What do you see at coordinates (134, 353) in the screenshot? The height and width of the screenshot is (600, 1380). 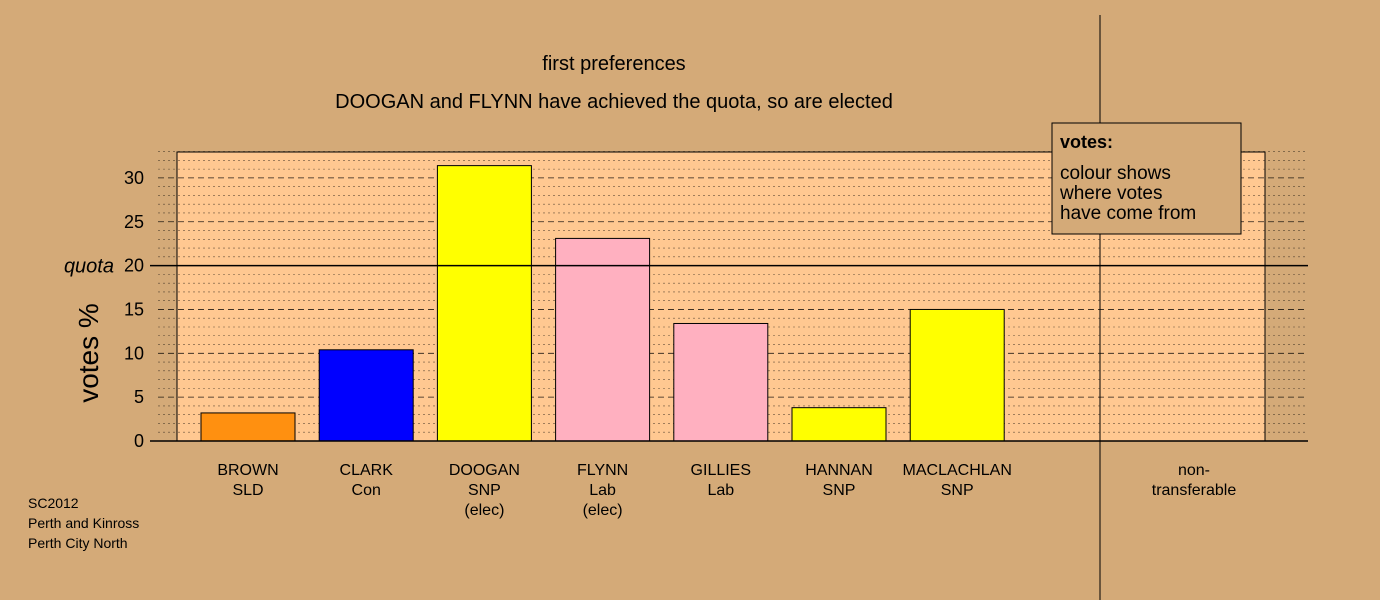 I see `y-tick-label: 10` at bounding box center [134, 353].